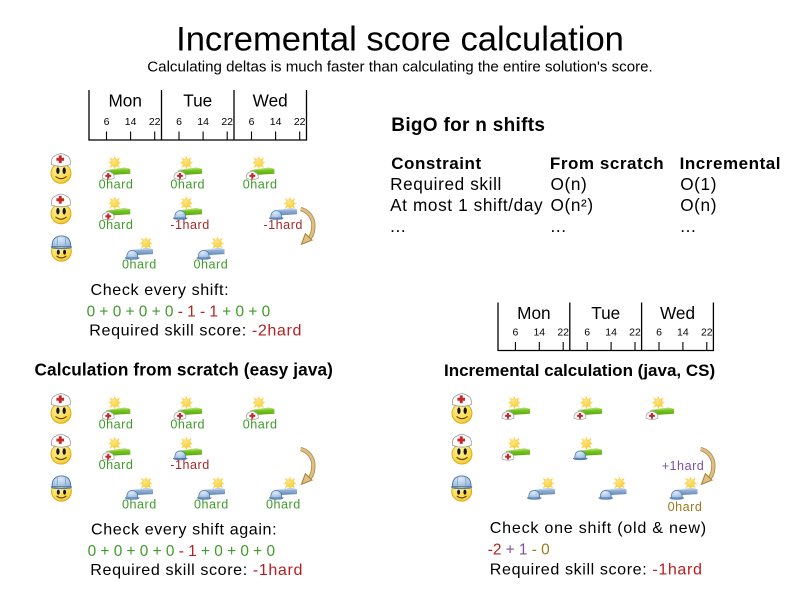  What do you see at coordinates (179, 312) in the screenshot?
I see `svg-text: 0 + 0 + 0 + 0 - 1 - 1 + 0 + 0` at bounding box center [179, 312].